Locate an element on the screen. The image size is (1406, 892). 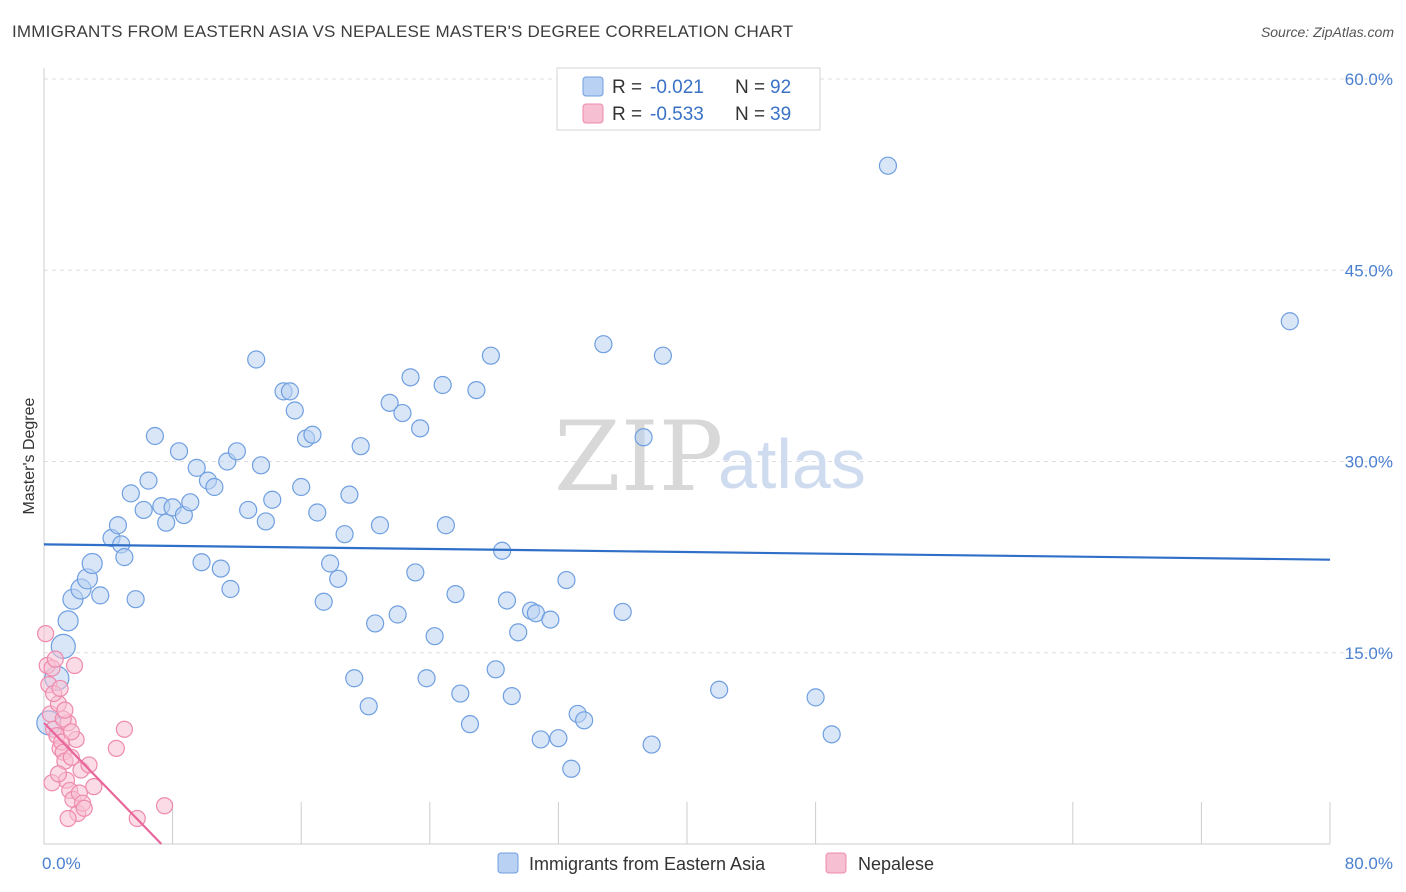
y-tick-label-3: 60.0% is located at coordinates (1369, 79).